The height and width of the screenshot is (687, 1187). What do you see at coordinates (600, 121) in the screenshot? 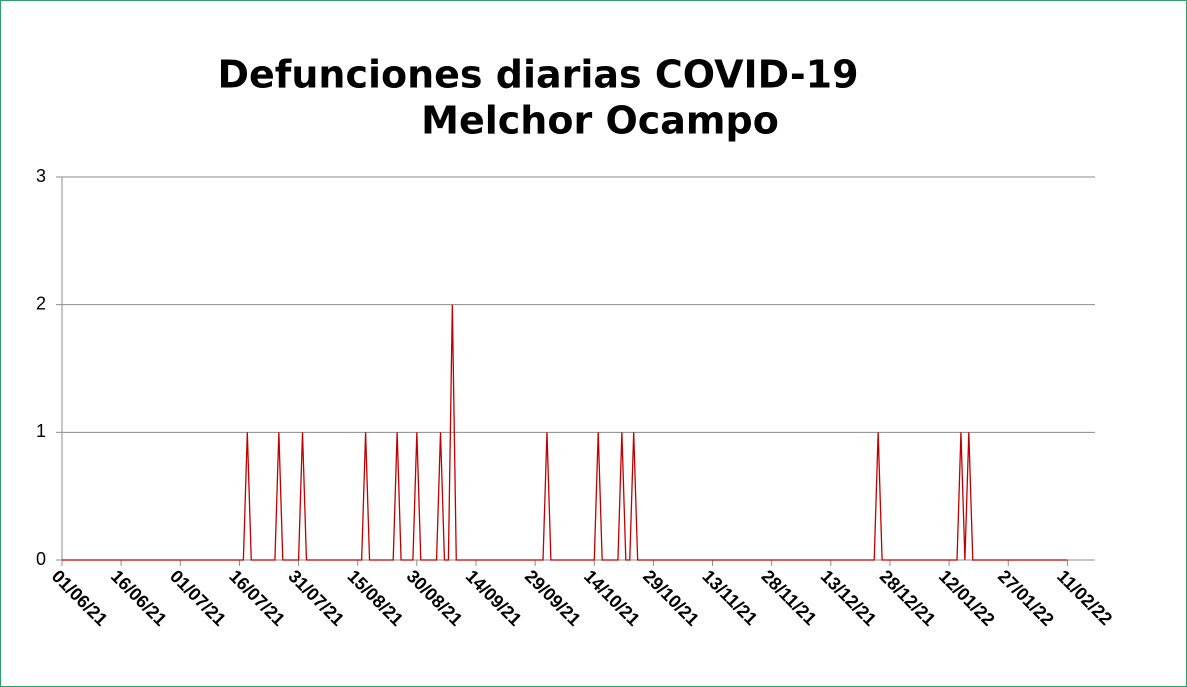
I see `chart-subtitle: Melchor Ocampo` at bounding box center [600, 121].